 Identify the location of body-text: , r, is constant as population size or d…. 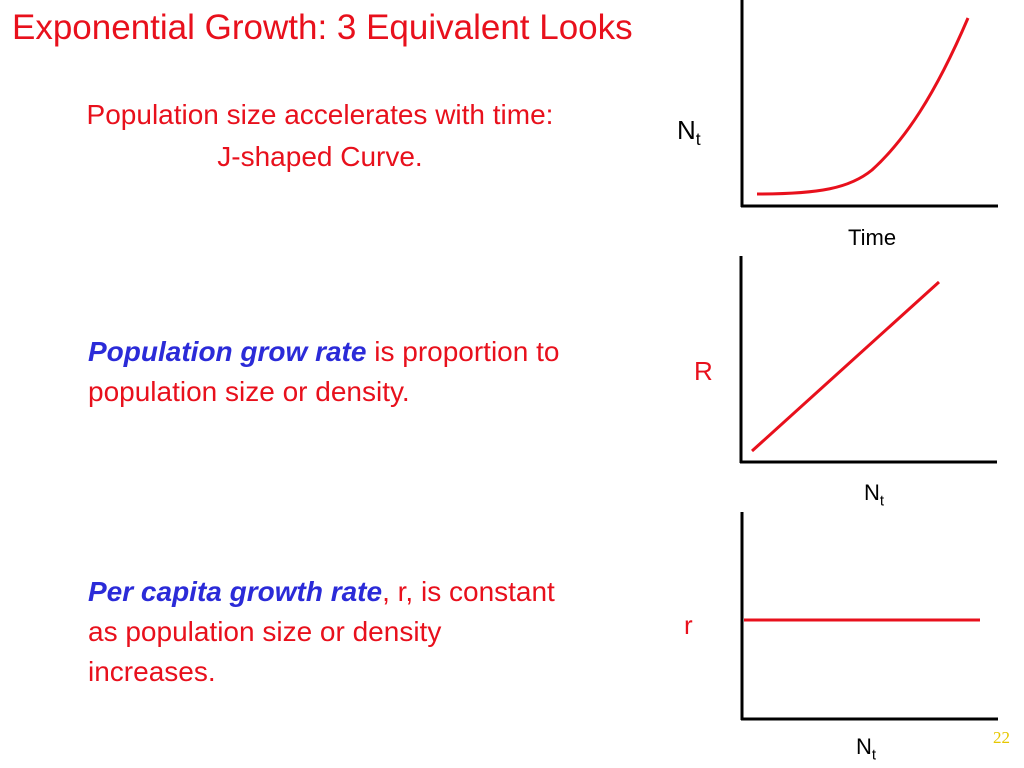
(321, 631).